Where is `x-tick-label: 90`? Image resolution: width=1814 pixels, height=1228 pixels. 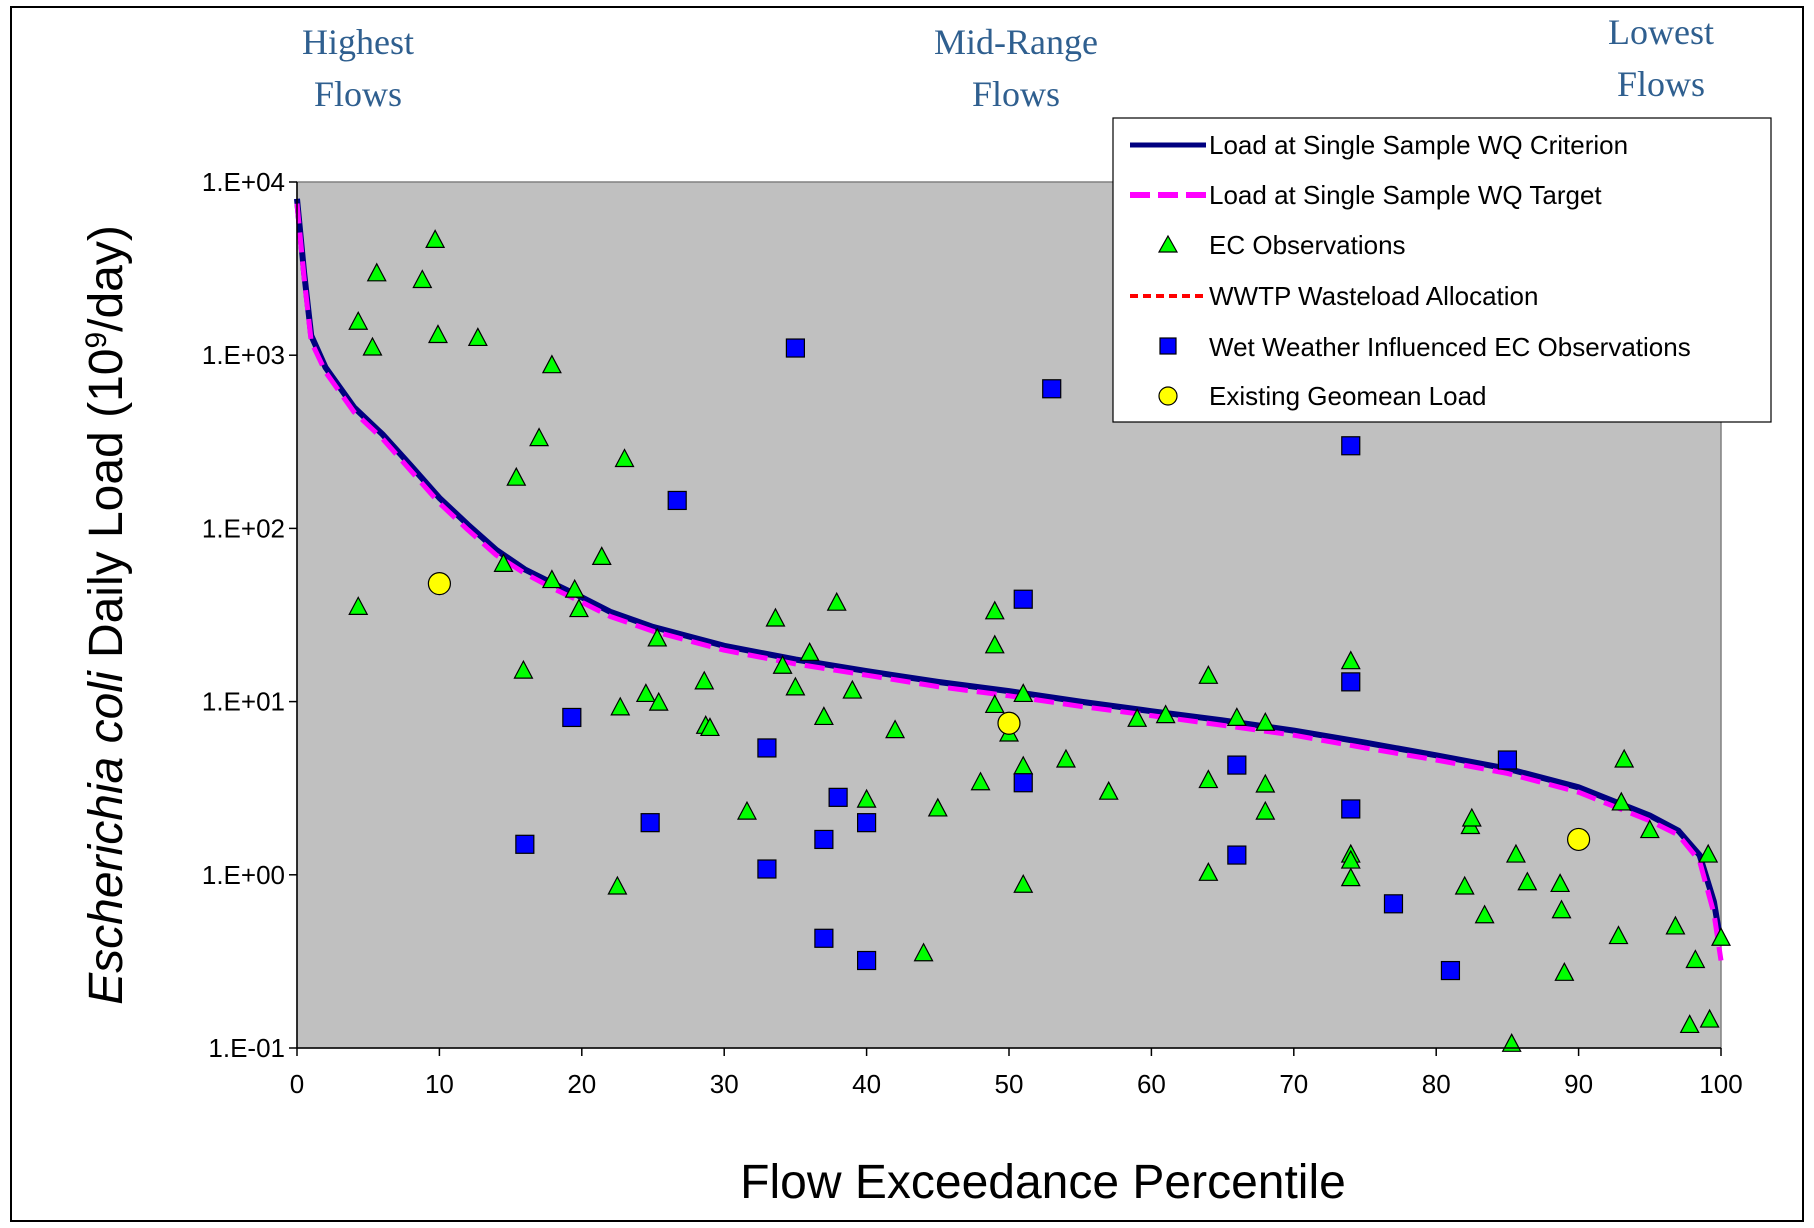 x-tick-label: 90 is located at coordinates (1578, 1084).